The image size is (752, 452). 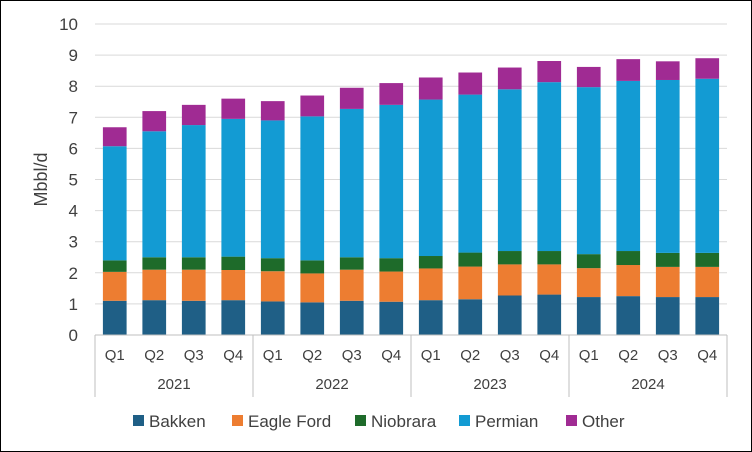 What do you see at coordinates (173, 384) in the screenshot?
I see `year-label: 2021` at bounding box center [173, 384].